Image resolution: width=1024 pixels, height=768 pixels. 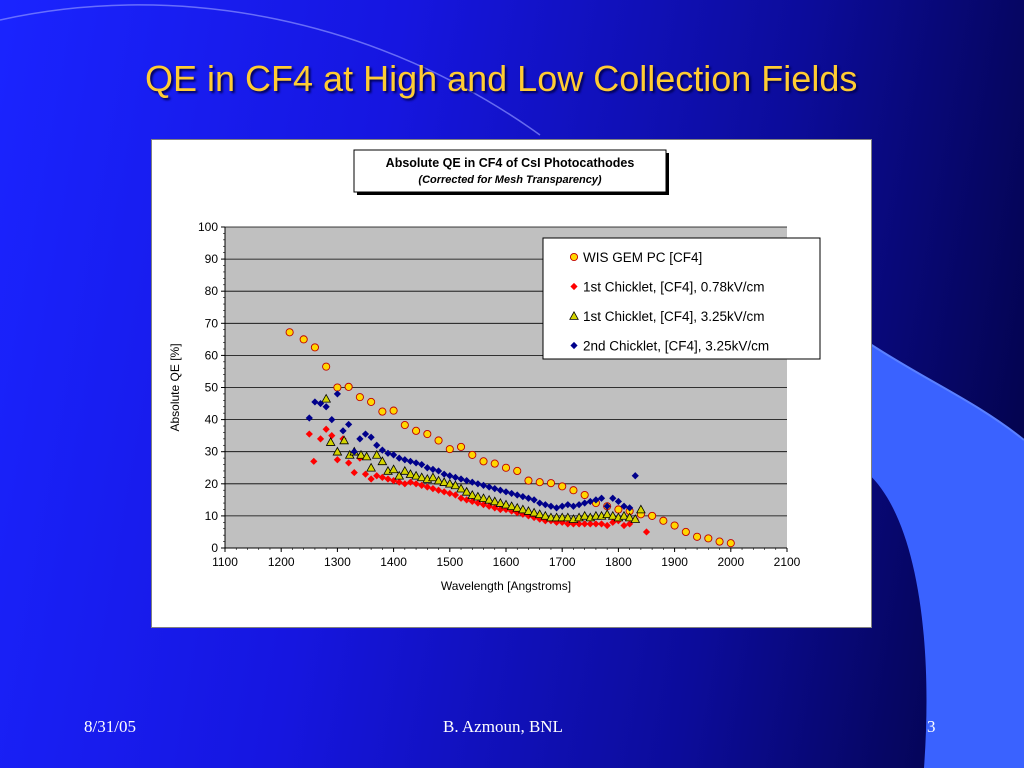 What do you see at coordinates (110, 726) in the screenshot?
I see `footer-date: 8/31/05` at bounding box center [110, 726].